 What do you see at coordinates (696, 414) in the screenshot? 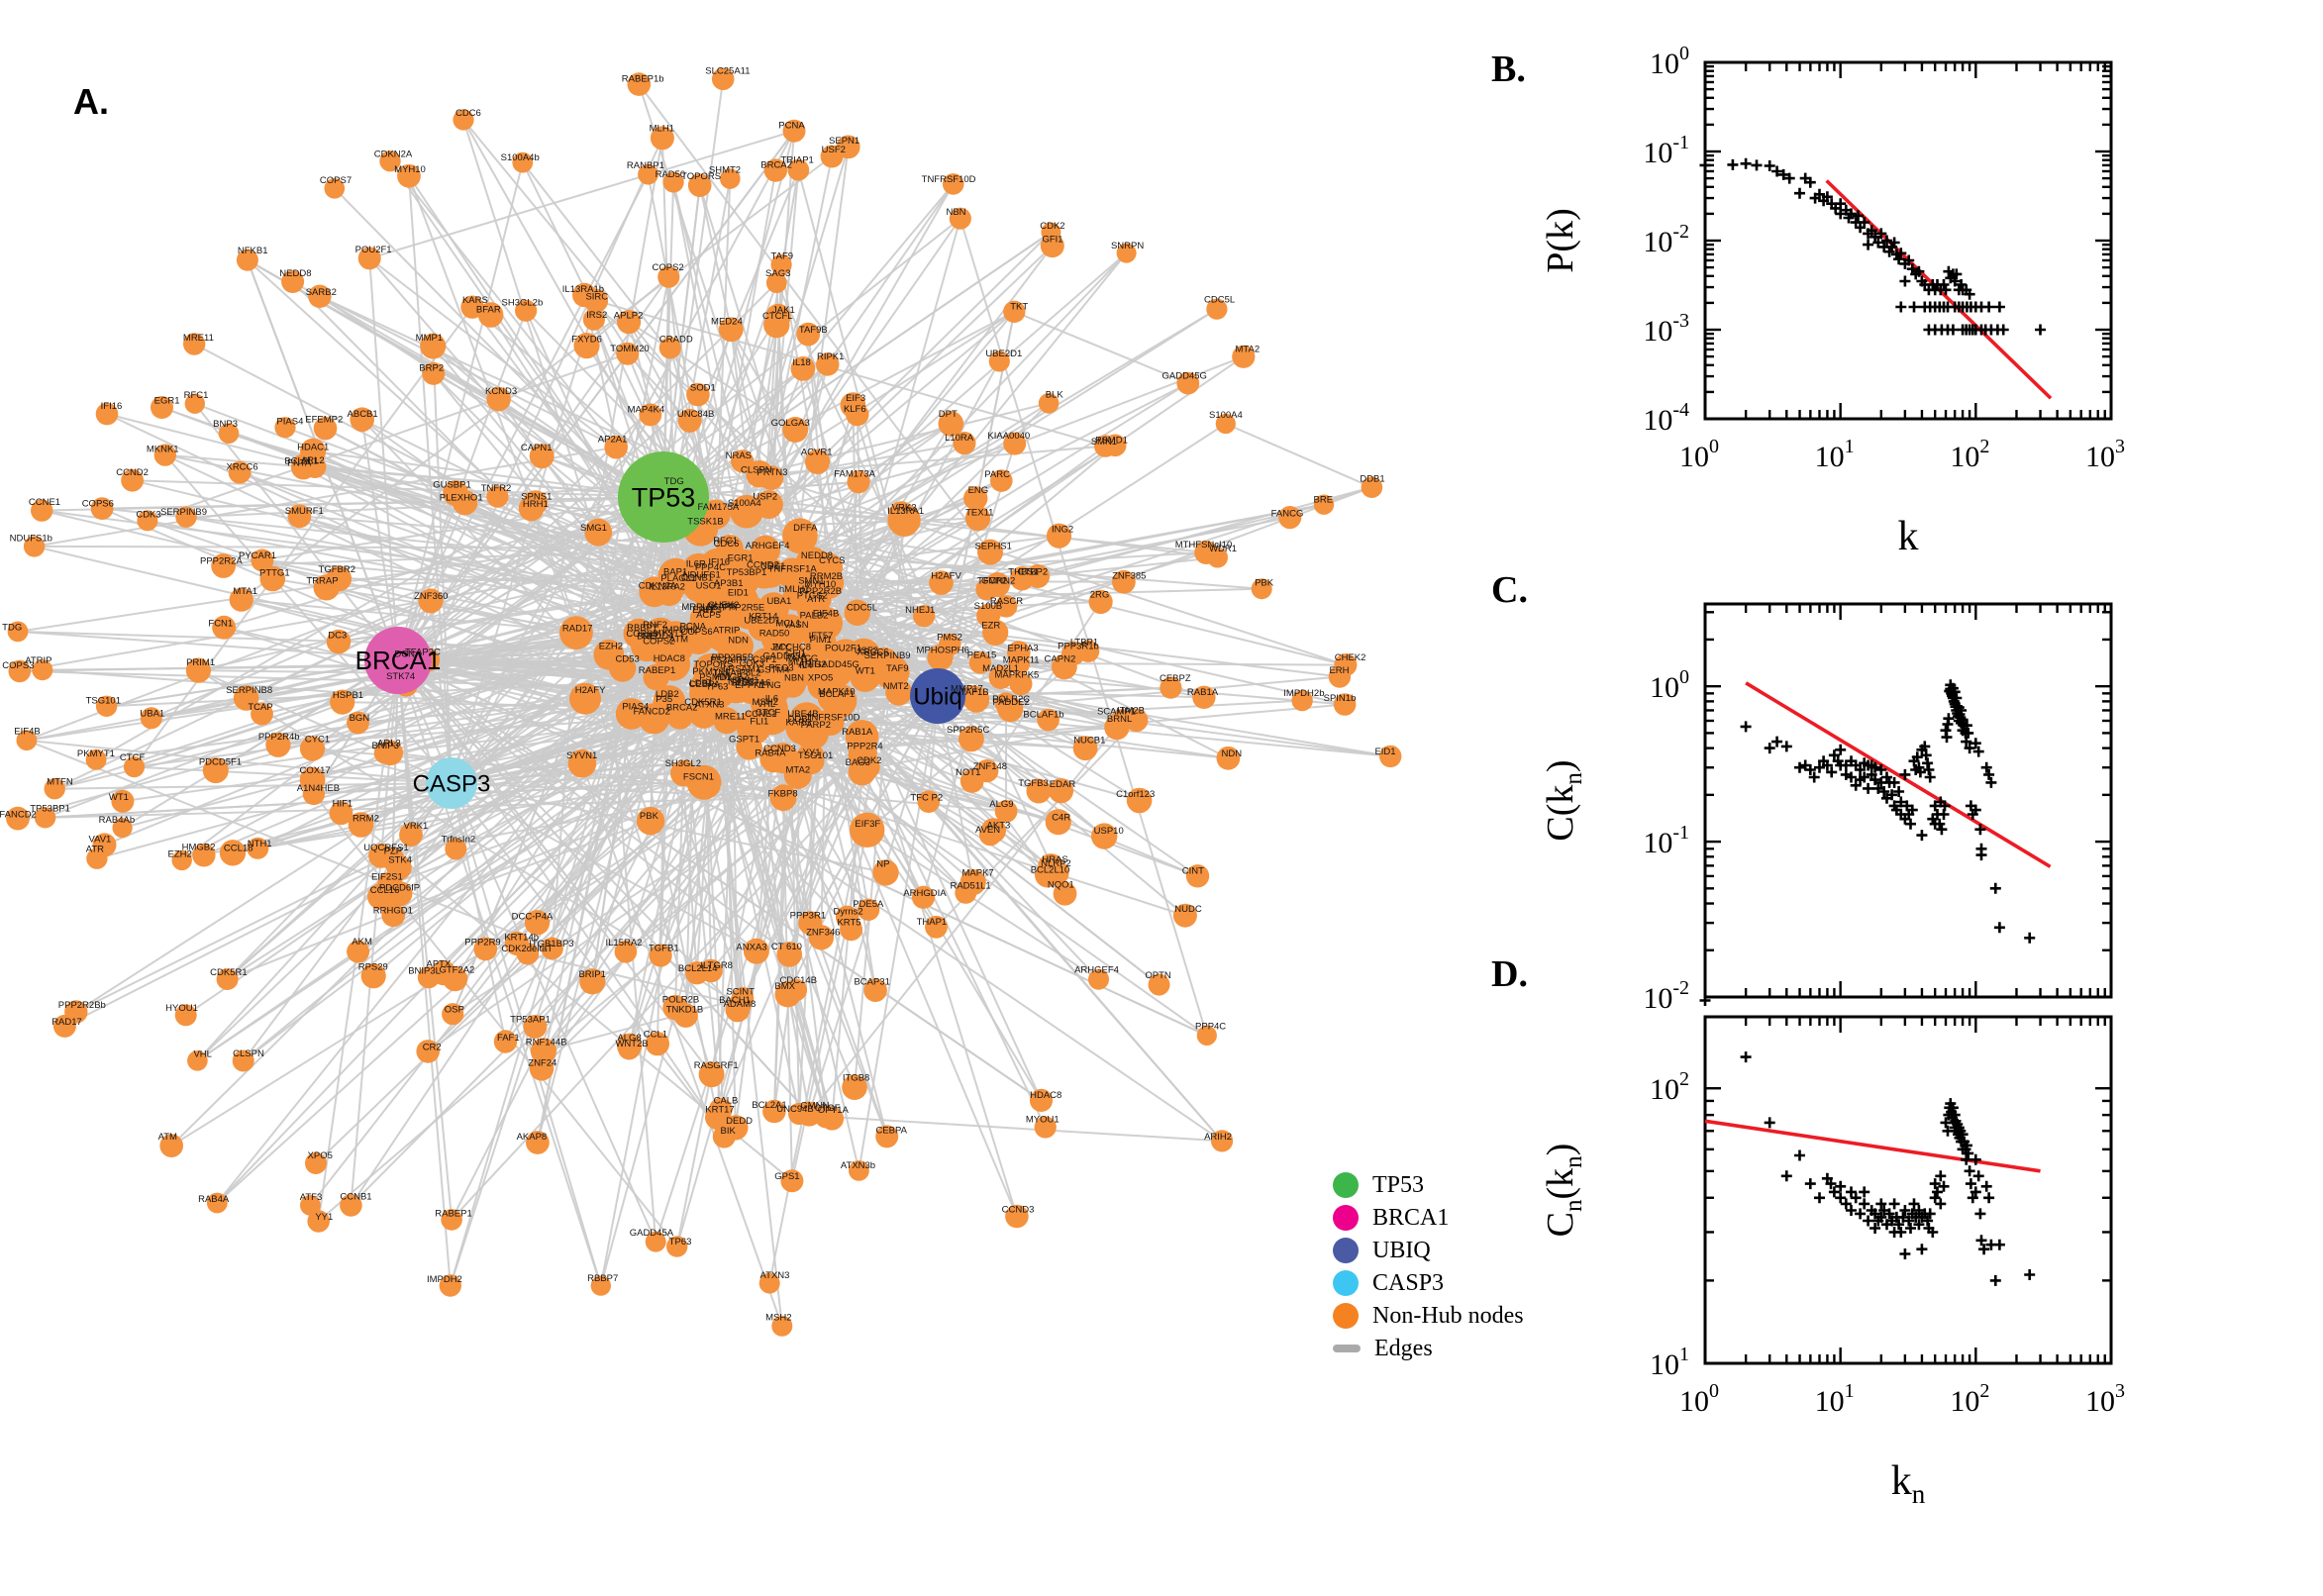
I see `node-label: UNC84B` at bounding box center [696, 414].